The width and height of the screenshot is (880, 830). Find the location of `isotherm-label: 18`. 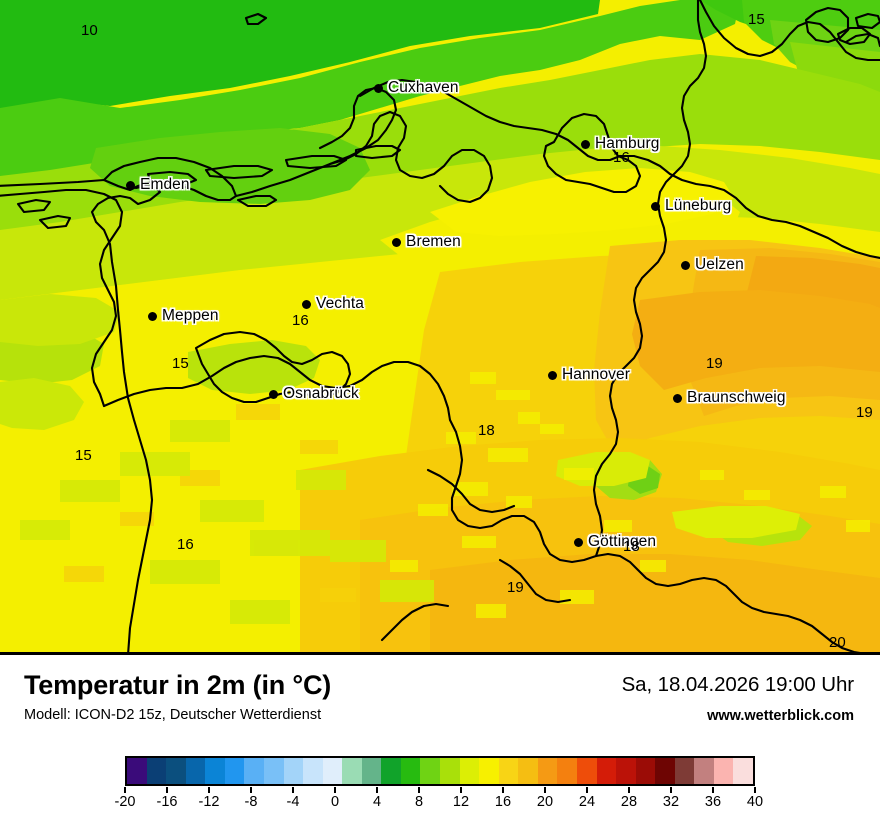

isotherm-label: 18 is located at coordinates (486, 430).